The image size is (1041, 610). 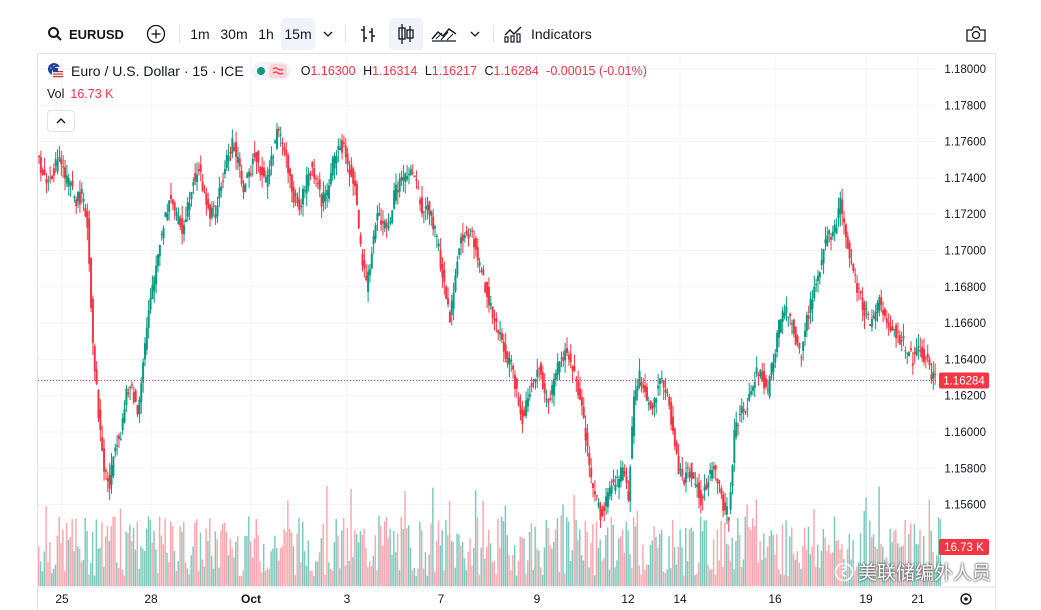 I want to click on symbol-search: EURUSD, so click(x=87, y=34).